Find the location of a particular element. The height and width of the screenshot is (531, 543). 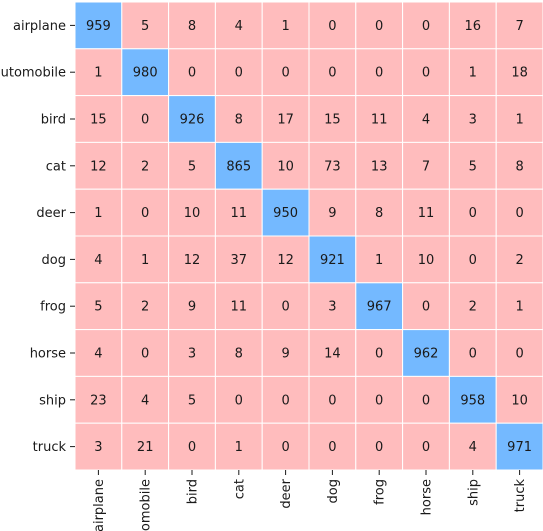

cell-value-r2-c1: 0 is located at coordinates (145, 120).